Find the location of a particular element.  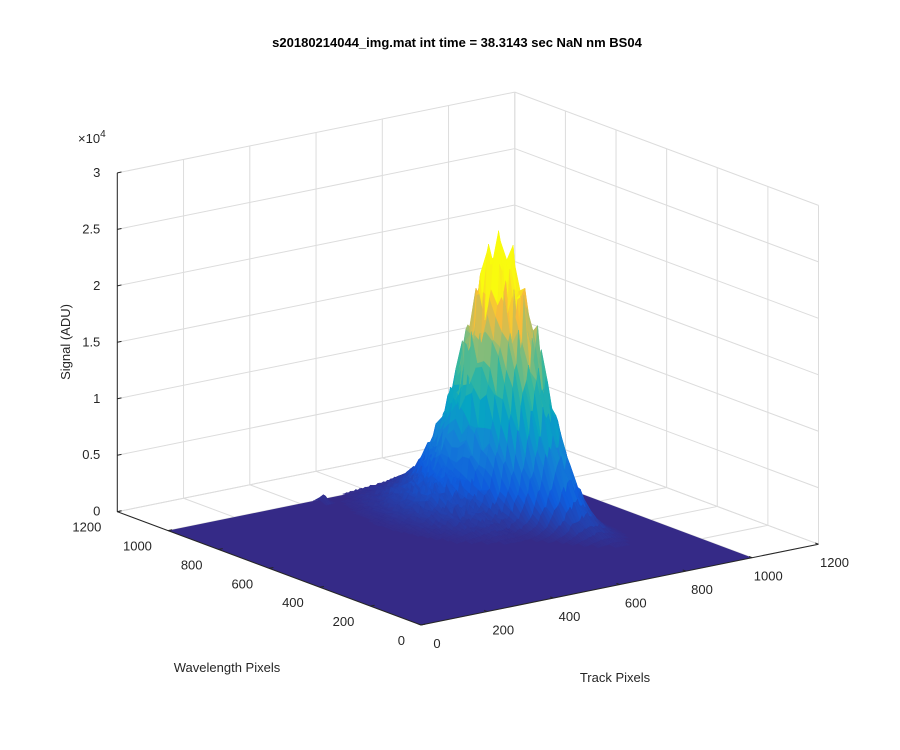

y-tick-label: 1000 is located at coordinates (137, 546).